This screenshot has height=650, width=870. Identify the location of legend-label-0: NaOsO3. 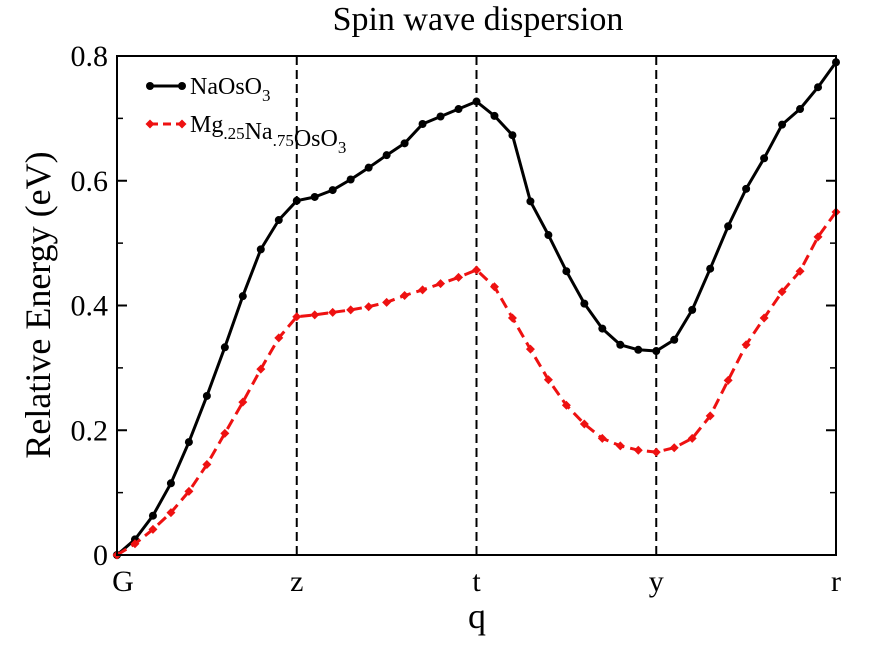
(230, 89).